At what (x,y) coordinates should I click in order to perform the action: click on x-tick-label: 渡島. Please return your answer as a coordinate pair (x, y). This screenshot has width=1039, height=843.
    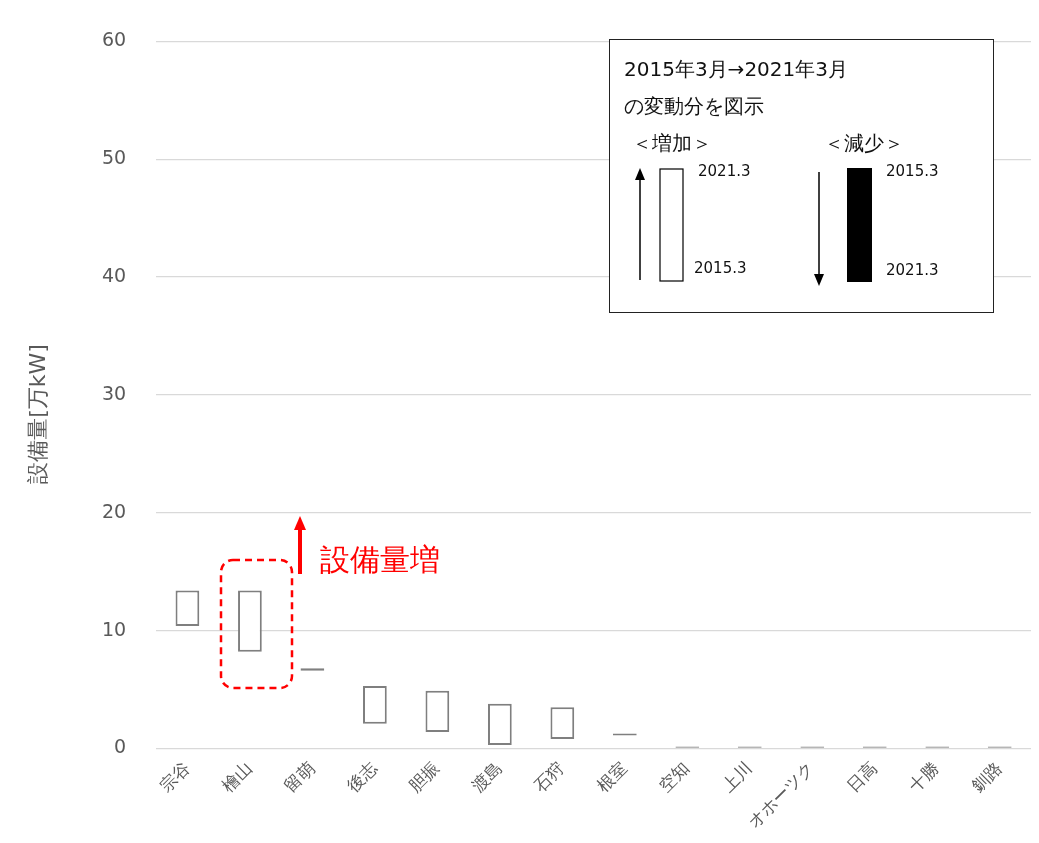
    Looking at the image, I should click on (486, 776).